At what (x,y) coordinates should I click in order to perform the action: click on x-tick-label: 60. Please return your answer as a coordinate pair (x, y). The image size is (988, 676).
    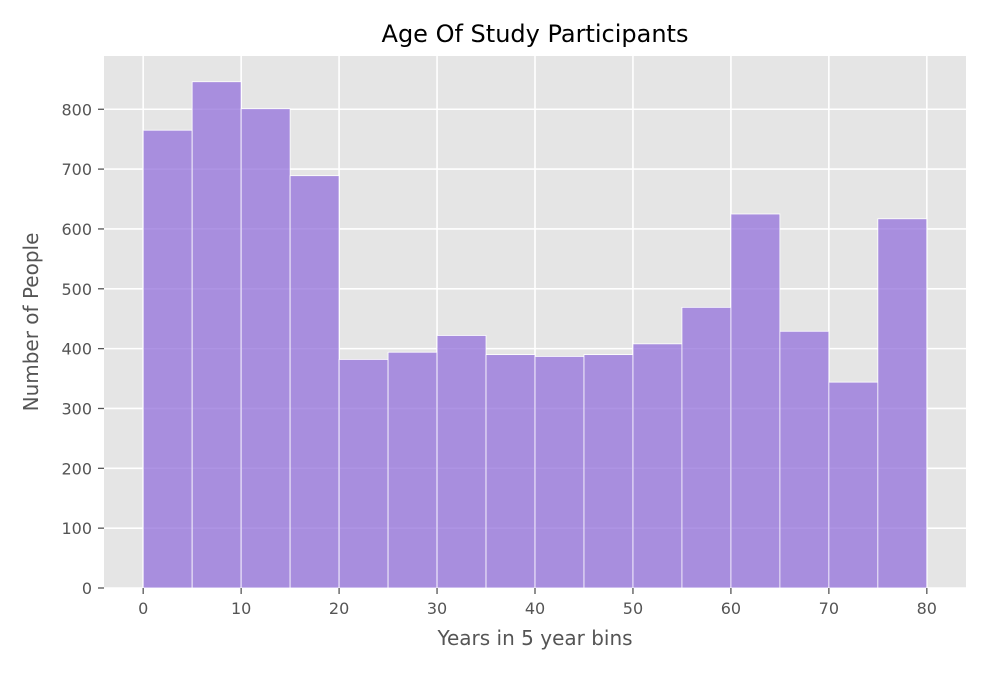
    Looking at the image, I should click on (731, 608).